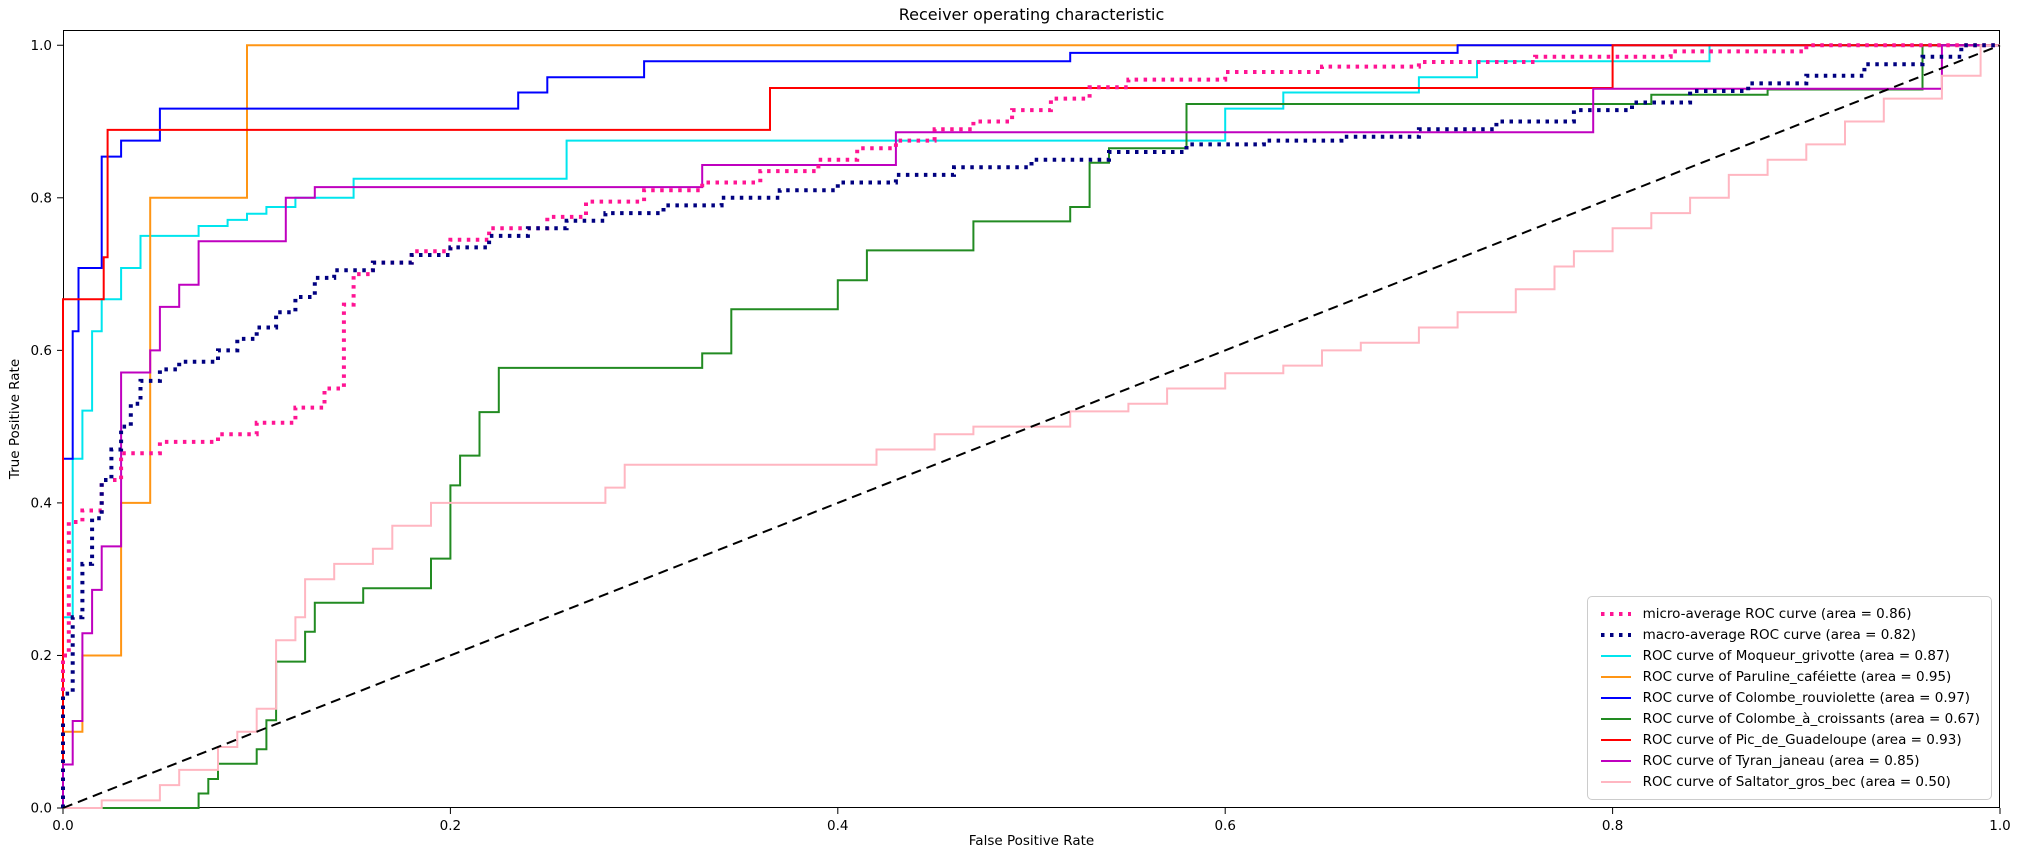  I want to click on legend-item: ROC curve of Tyran_janeau (area = 0.85), so click(1789, 761).